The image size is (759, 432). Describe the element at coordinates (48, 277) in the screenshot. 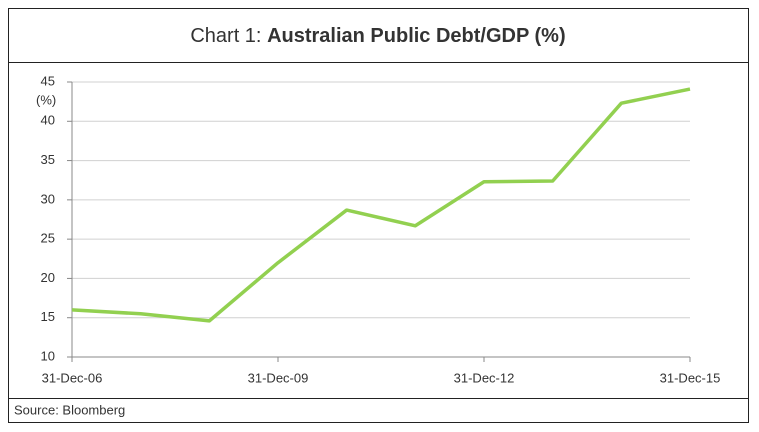

I see `y-tick-label: 20` at that location.